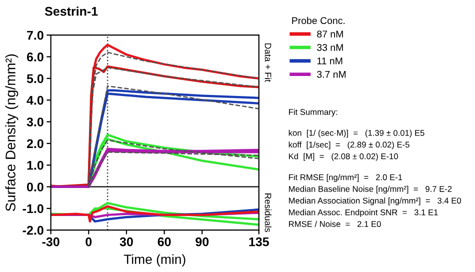  I want to click on y-tick-label: -1.0, so click(33, 209).